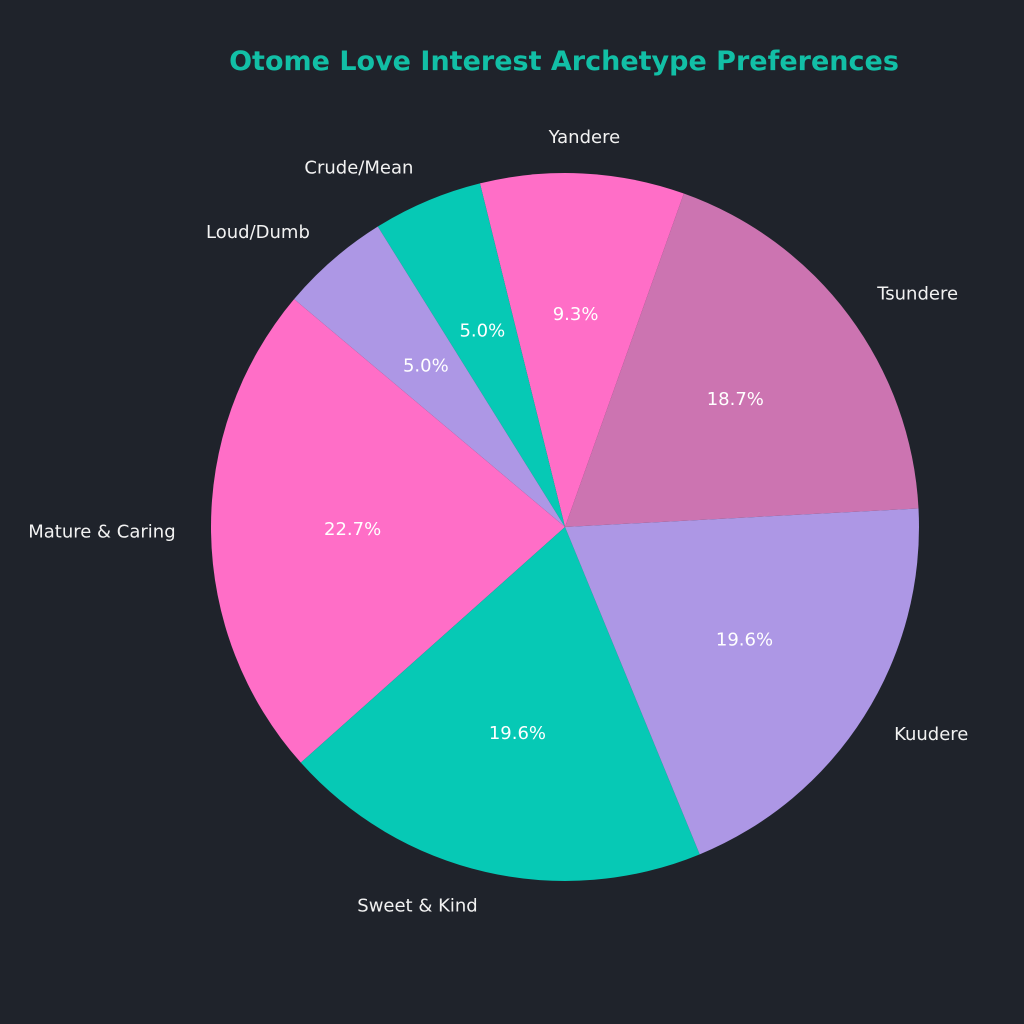 The image size is (1024, 1024). I want to click on slice-label-mature-caring: Mature & Caring, so click(101, 532).